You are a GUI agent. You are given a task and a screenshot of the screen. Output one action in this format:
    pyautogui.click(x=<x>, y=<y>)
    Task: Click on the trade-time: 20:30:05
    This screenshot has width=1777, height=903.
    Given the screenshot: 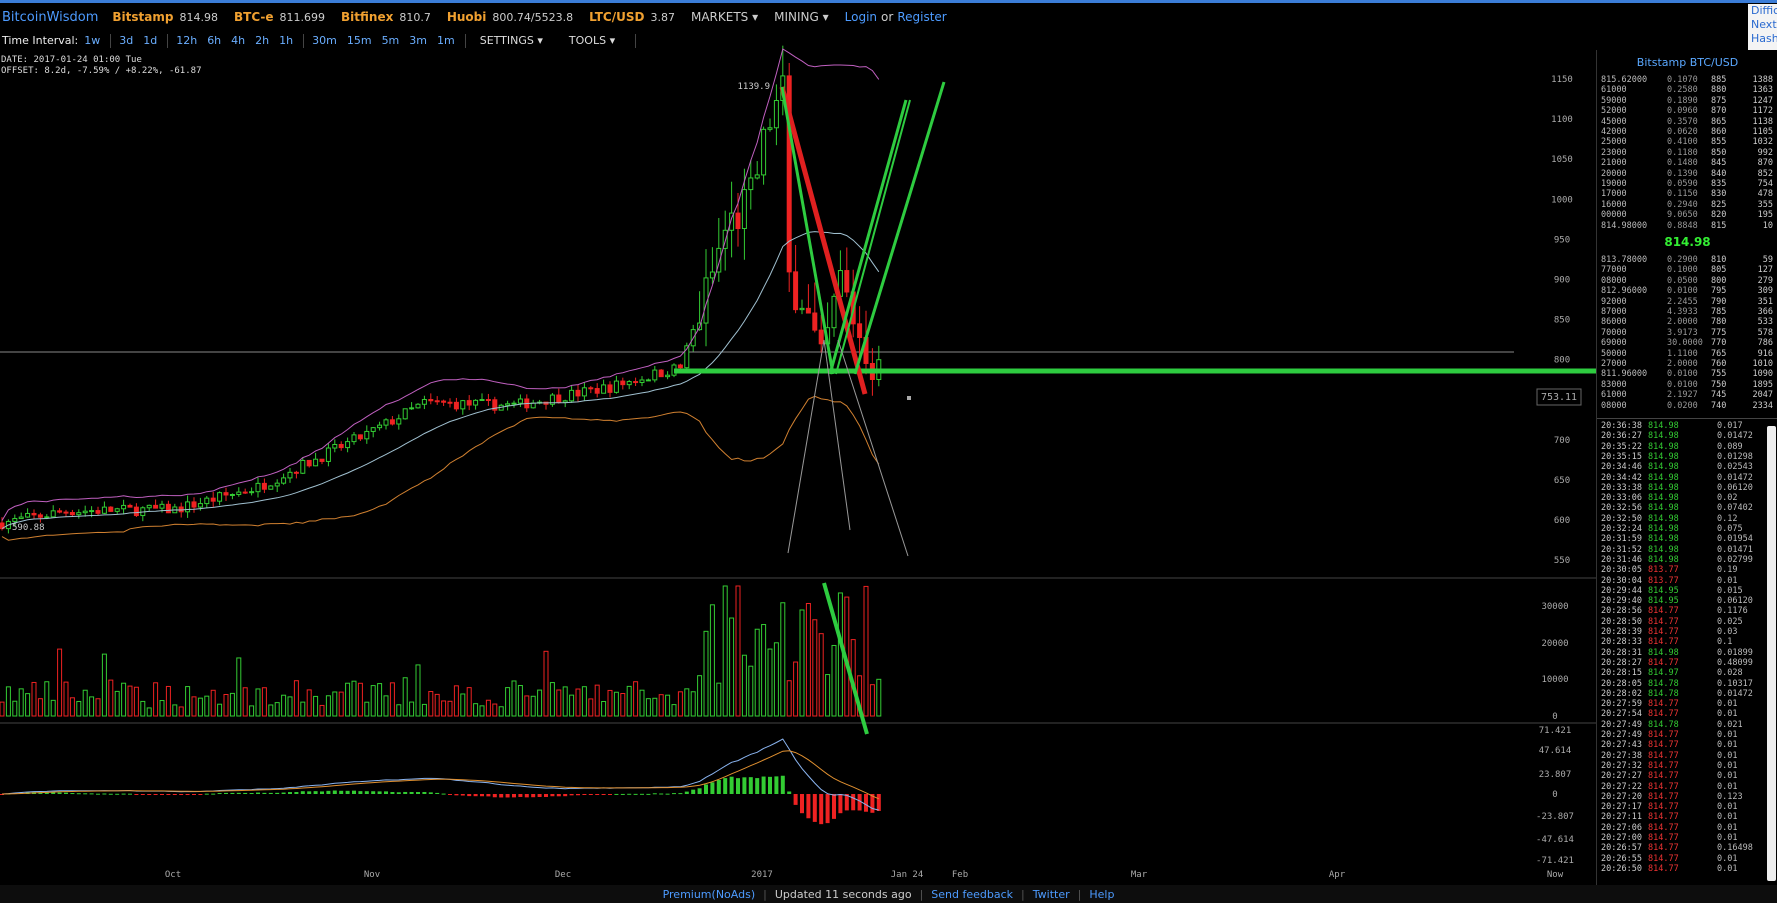 What is the action you would take?
    pyautogui.click(x=1621, y=570)
    